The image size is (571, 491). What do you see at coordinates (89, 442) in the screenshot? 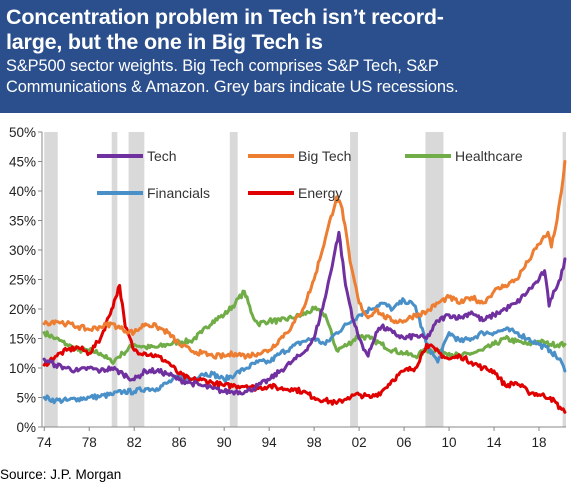
I see `x-tick-label-1: 78` at bounding box center [89, 442].